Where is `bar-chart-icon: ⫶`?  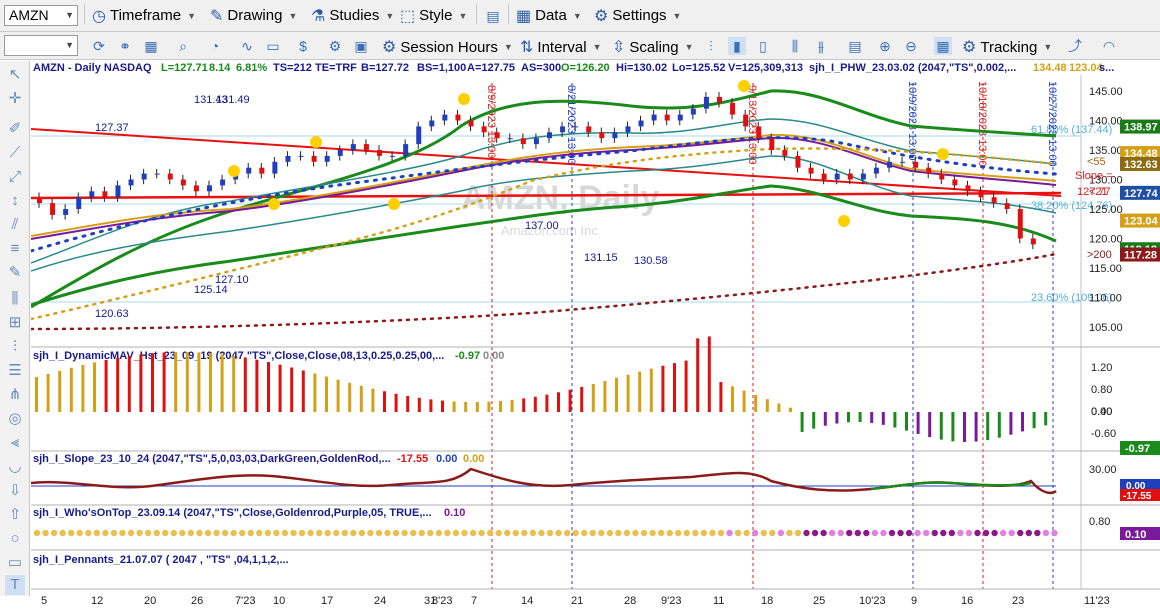 bar-chart-icon: ⫶ is located at coordinates (711, 46).